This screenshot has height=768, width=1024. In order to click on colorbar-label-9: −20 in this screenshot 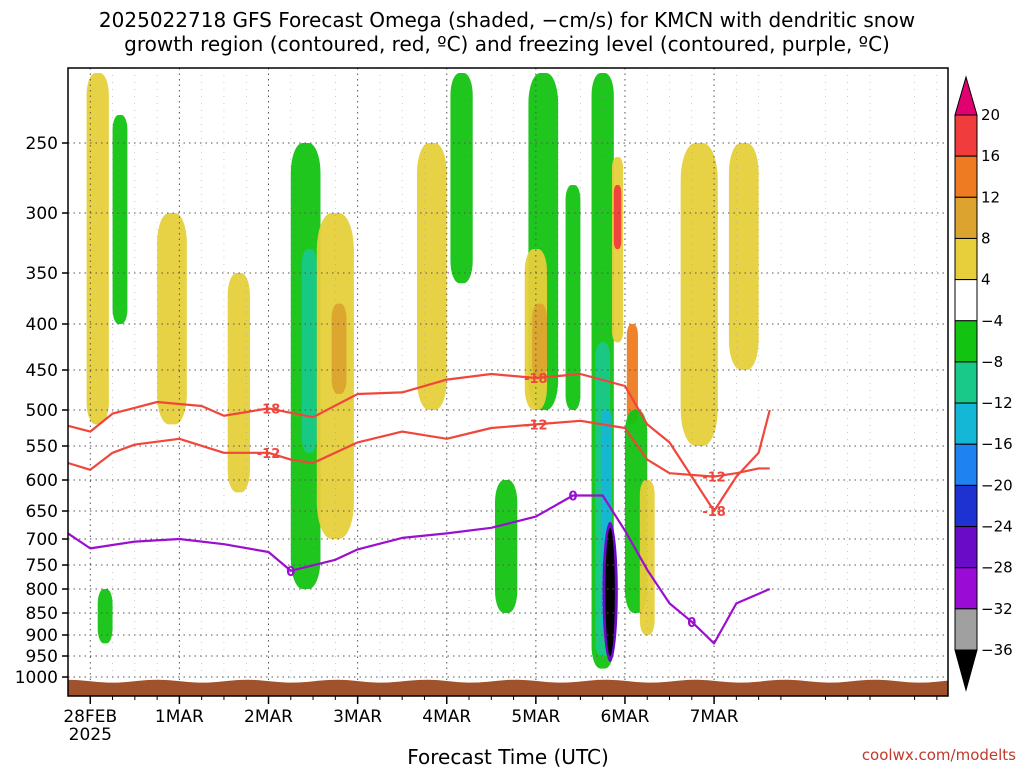, I will do `click(997, 485)`.